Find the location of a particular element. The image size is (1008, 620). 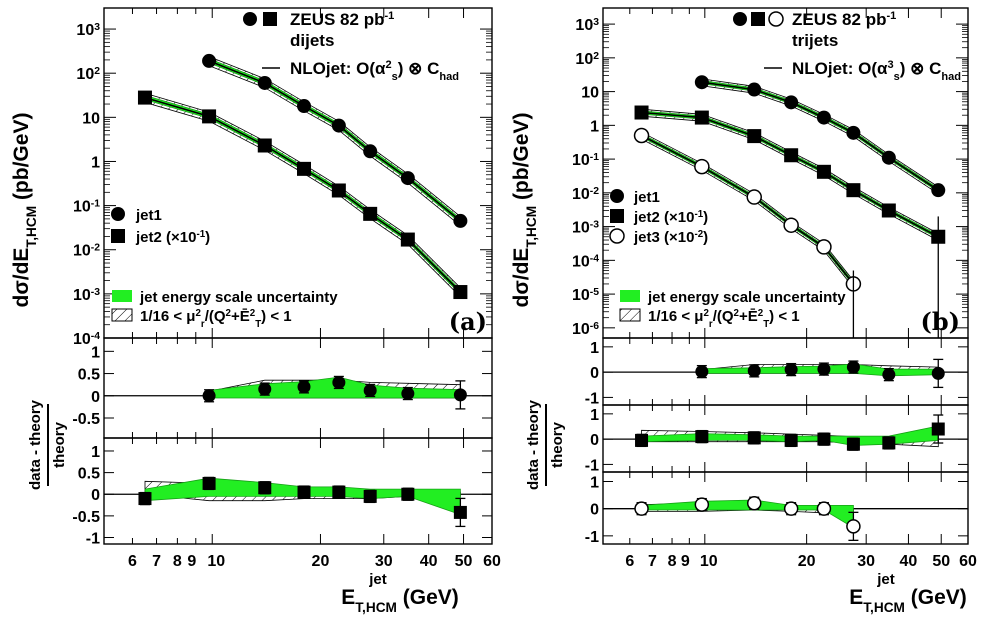

x-axis-title-part: E is located at coordinates (856, 597).